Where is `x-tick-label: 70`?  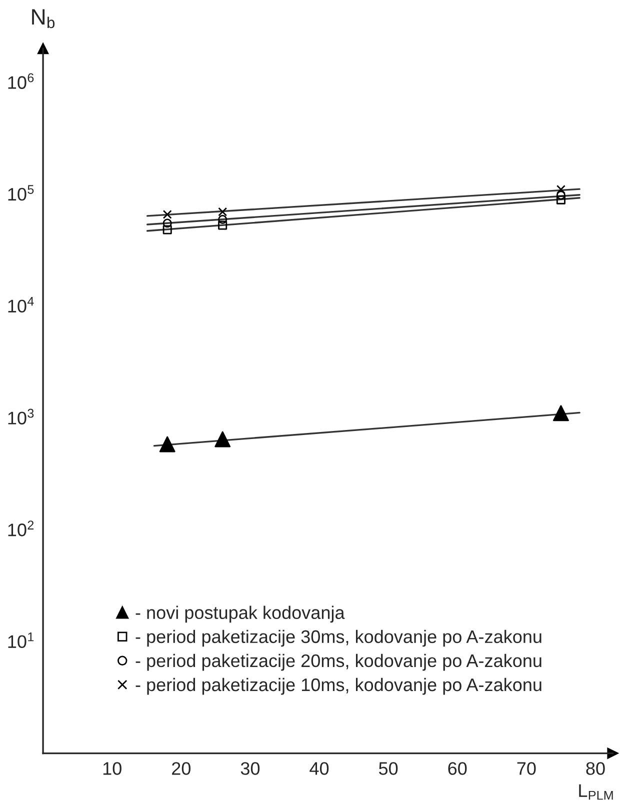
x-tick-label: 70 is located at coordinates (526, 768).